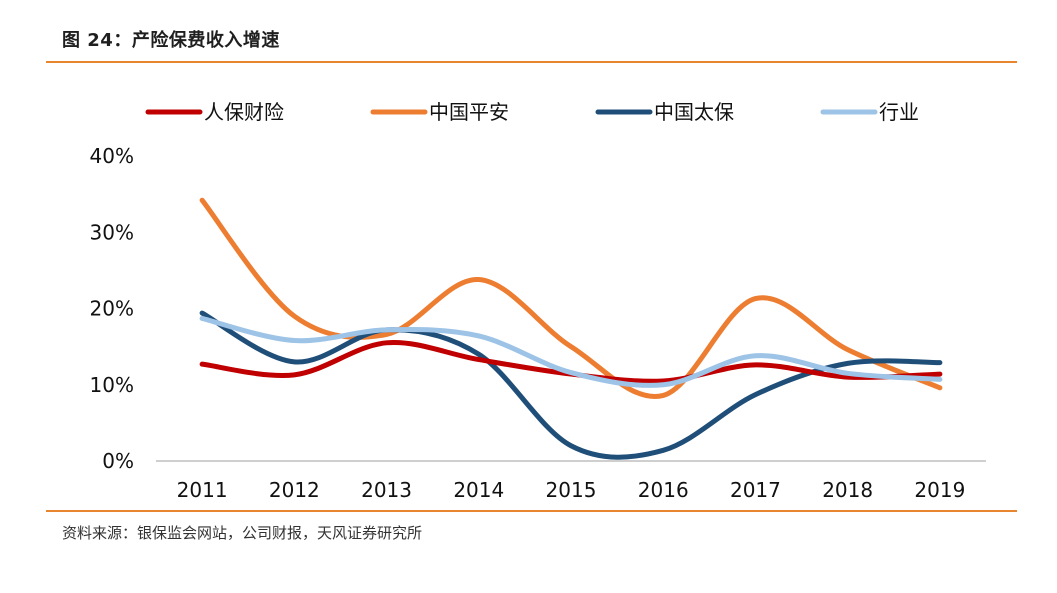 The width and height of the screenshot is (1057, 593). Describe the element at coordinates (294, 490) in the screenshot. I see `x-tick-label: 2012` at that location.